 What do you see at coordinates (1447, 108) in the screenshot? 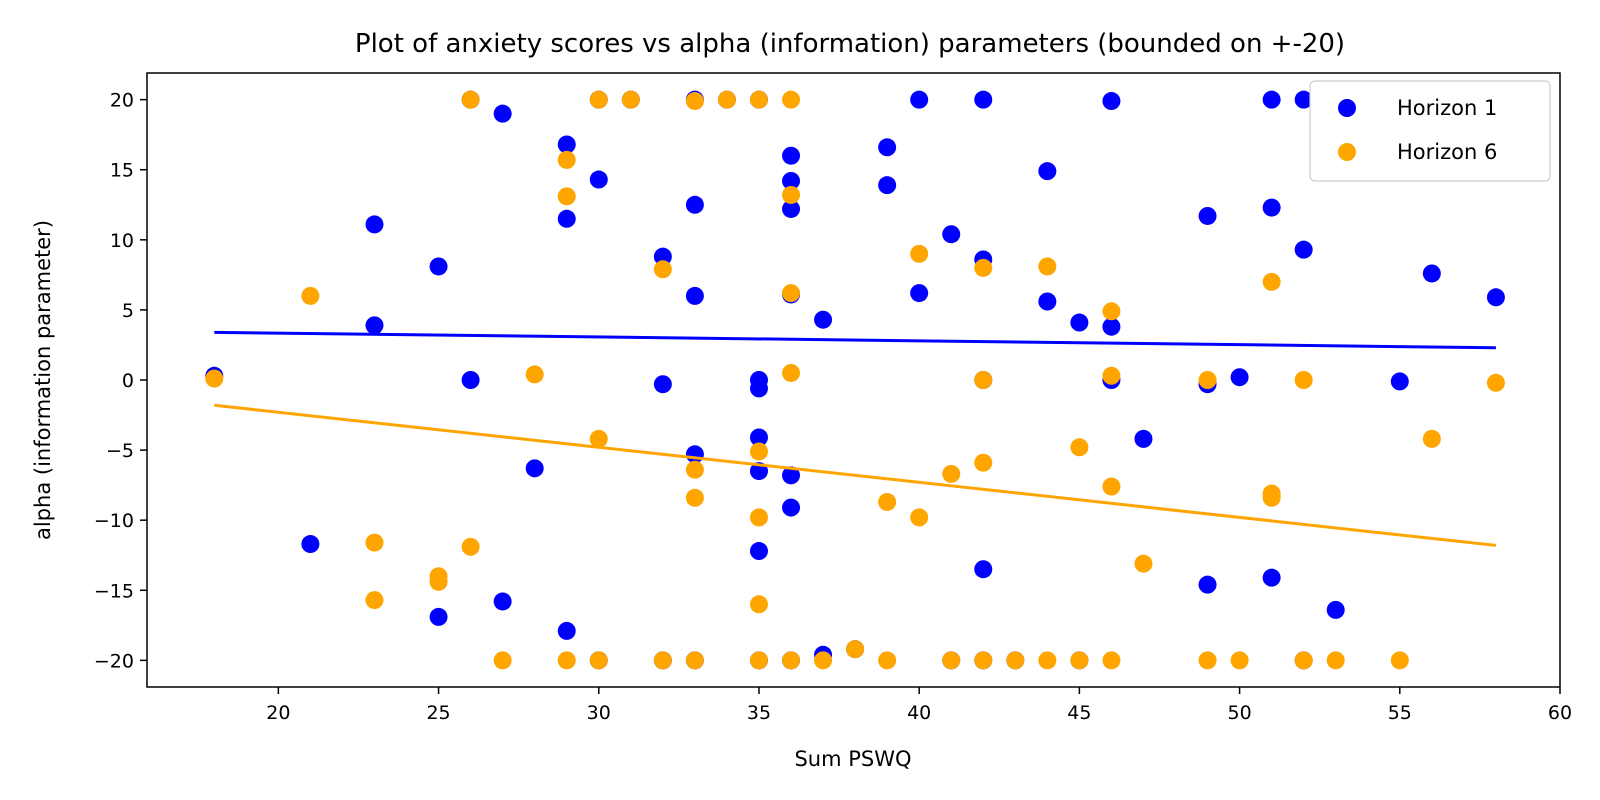
I see `legend-label: Horizon 1` at bounding box center [1447, 108].